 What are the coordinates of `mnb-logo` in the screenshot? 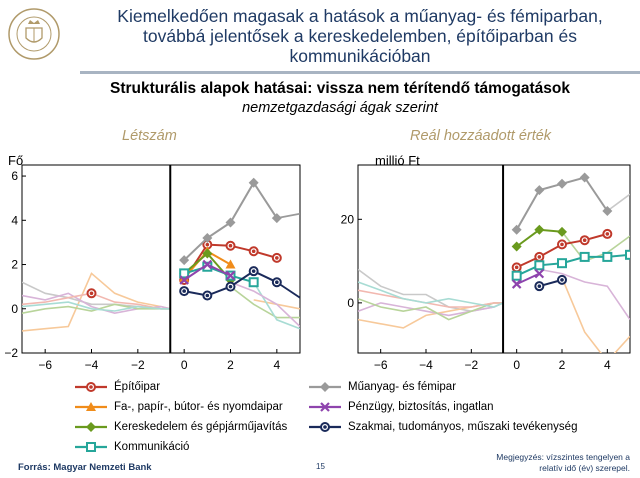 It's located at (34, 34).